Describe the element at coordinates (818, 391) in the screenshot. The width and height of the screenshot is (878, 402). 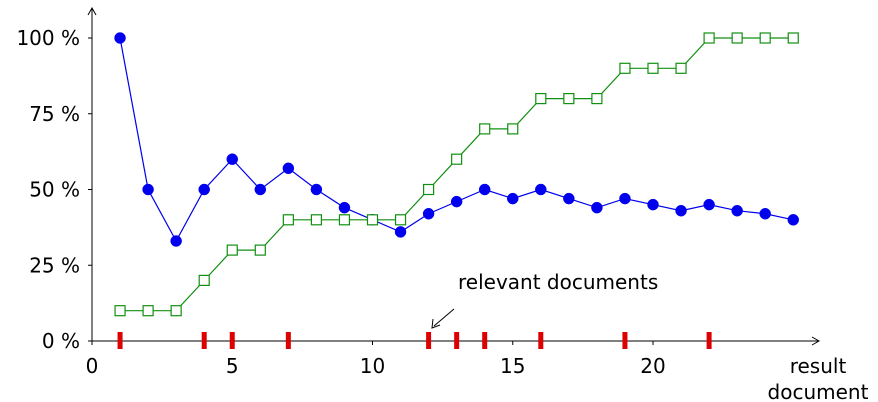
I see `x-axis-label-line2: document` at that location.